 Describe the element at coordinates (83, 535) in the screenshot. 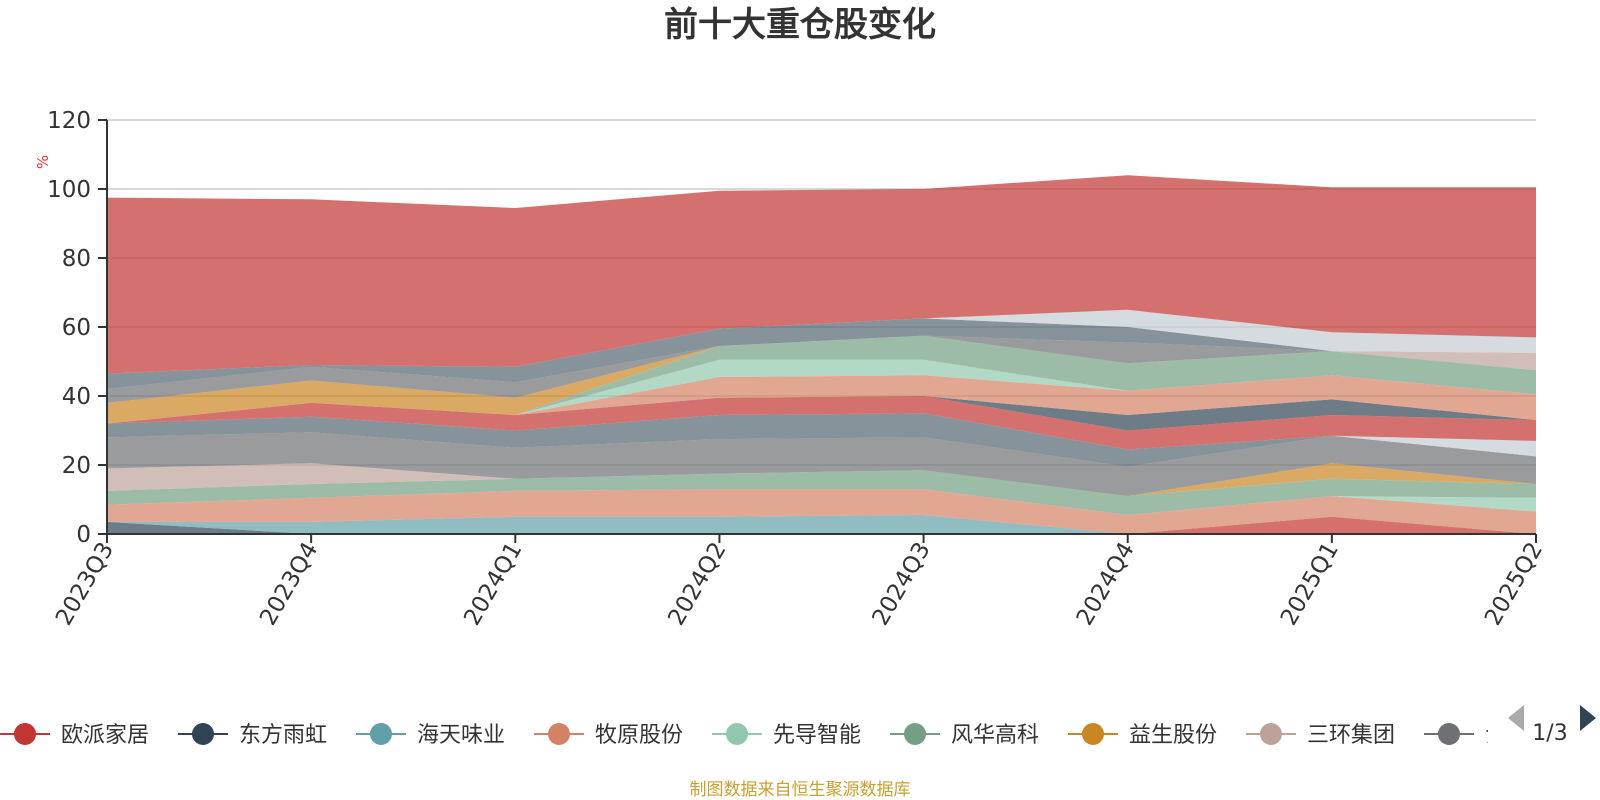

I see `y-tick-label: 0` at that location.